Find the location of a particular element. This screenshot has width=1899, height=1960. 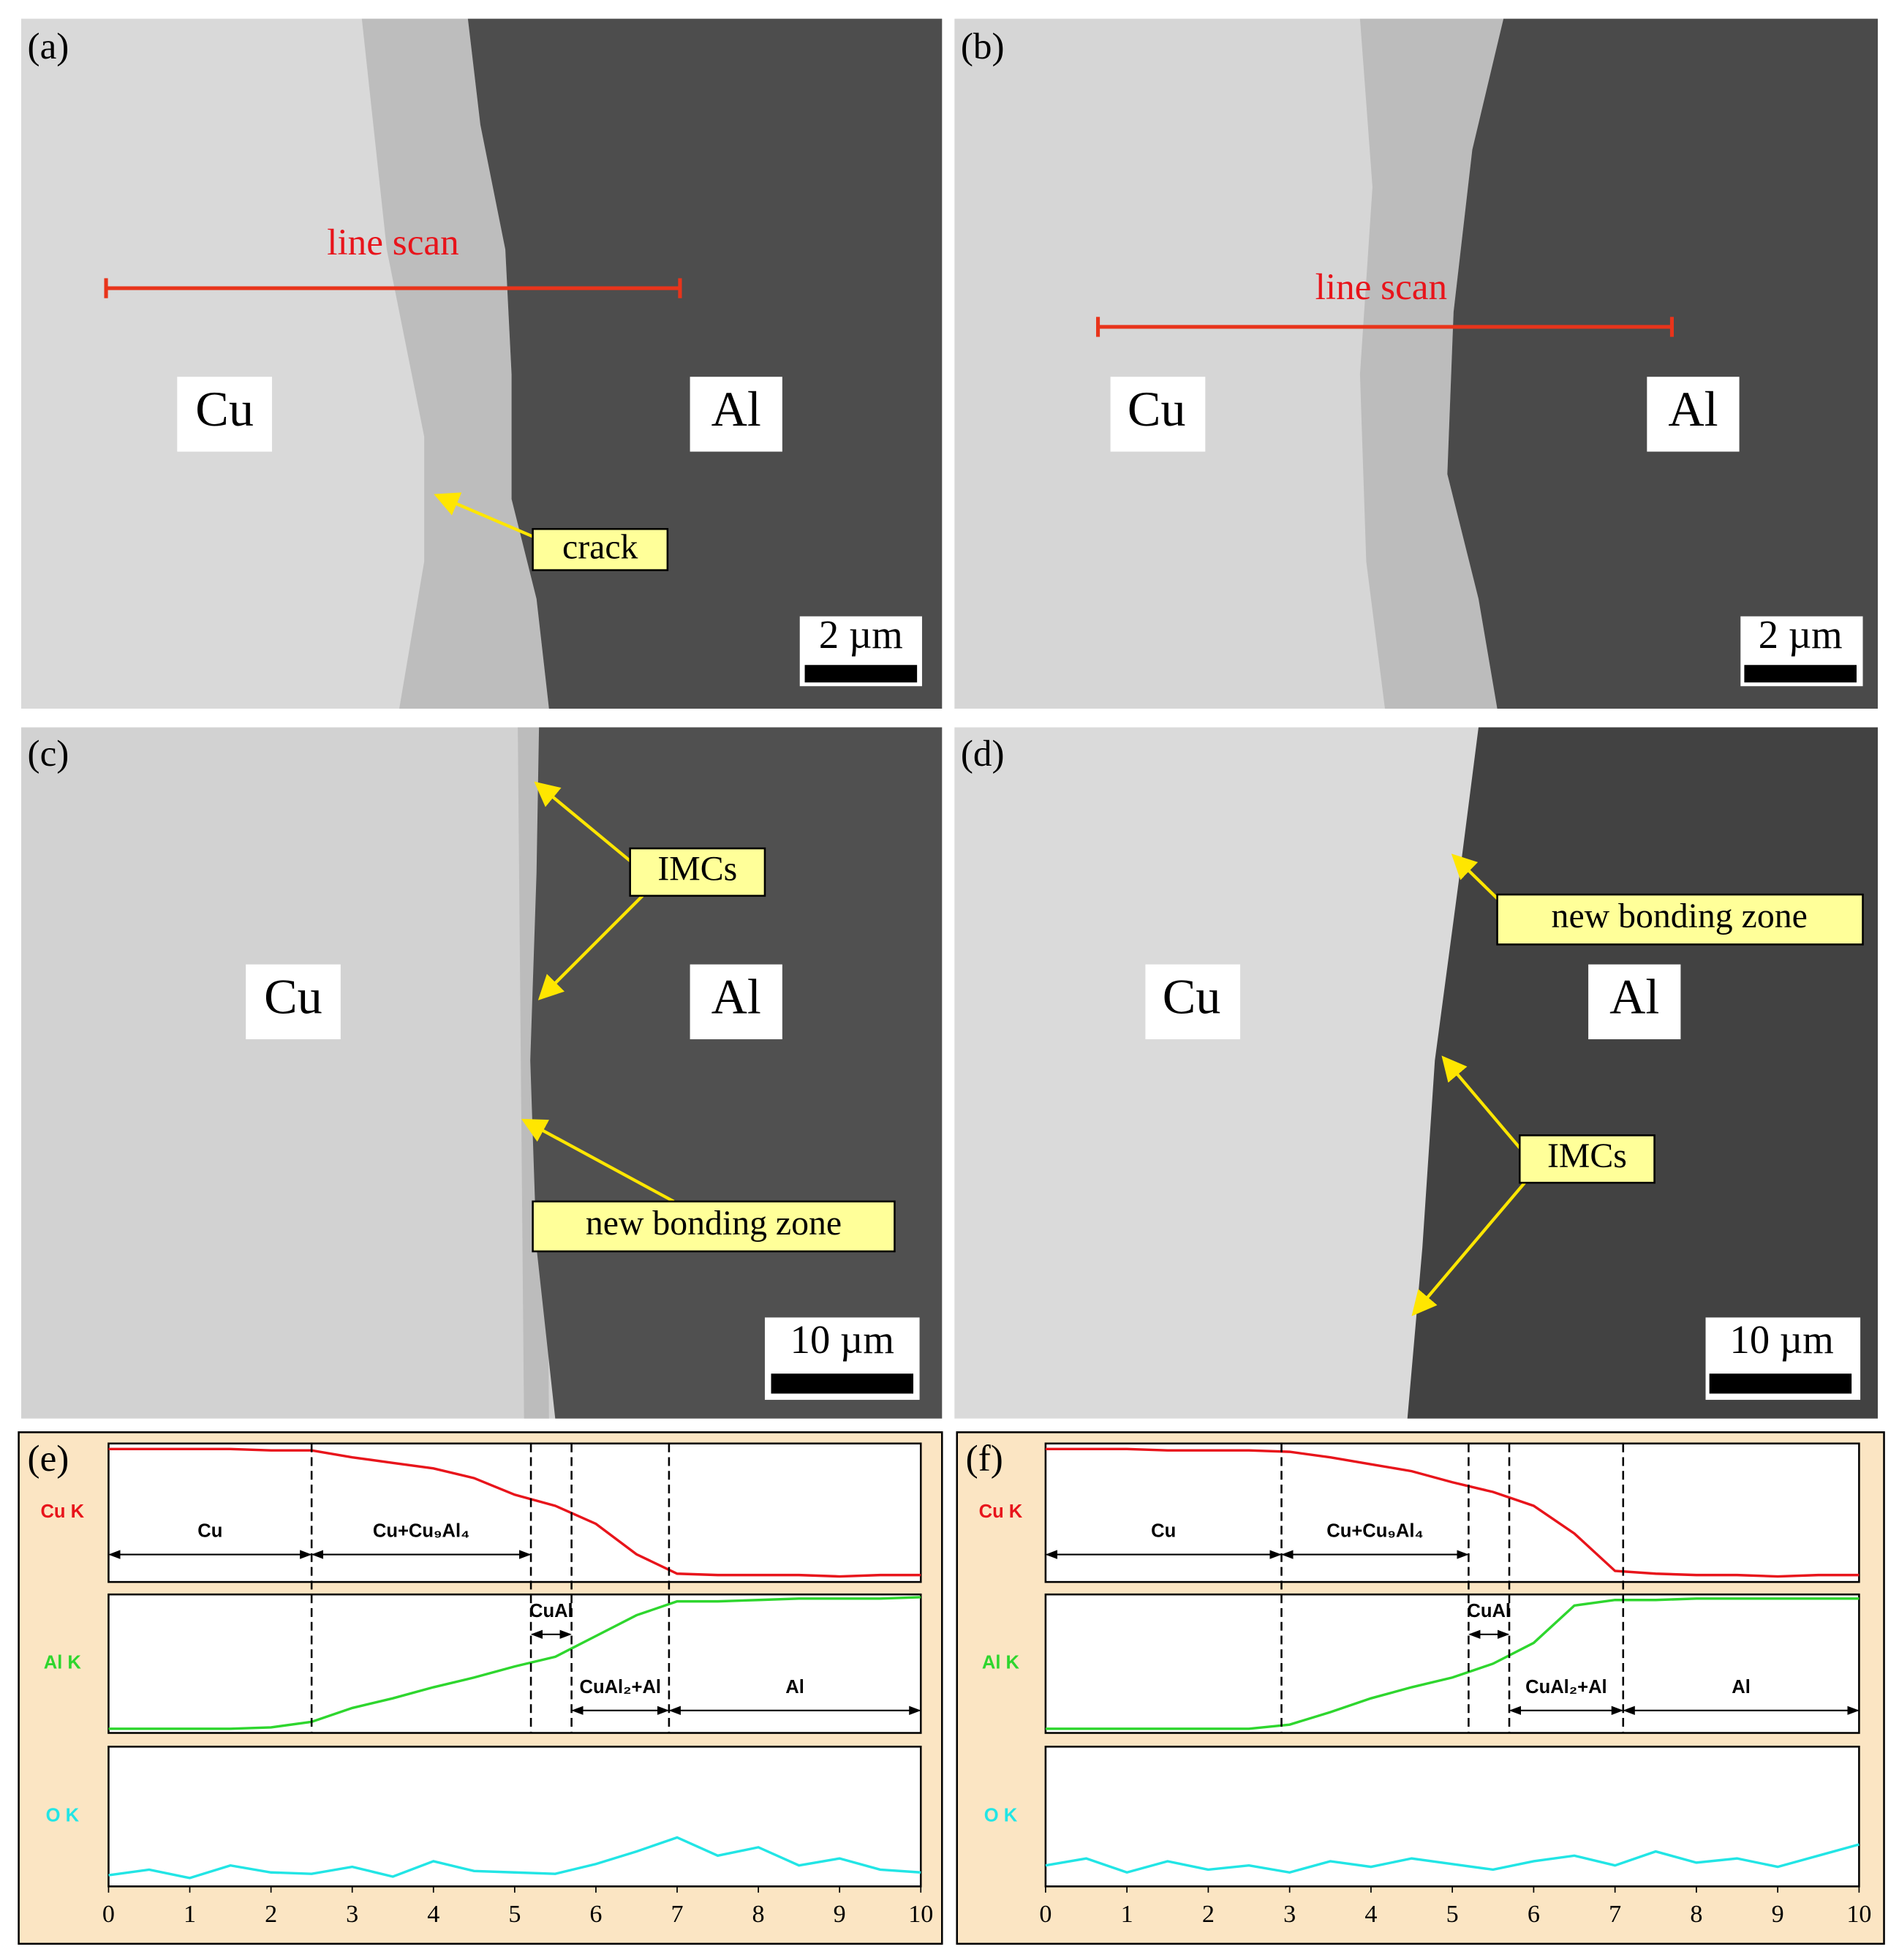

panel-label: (e) is located at coordinates (48, 1459).